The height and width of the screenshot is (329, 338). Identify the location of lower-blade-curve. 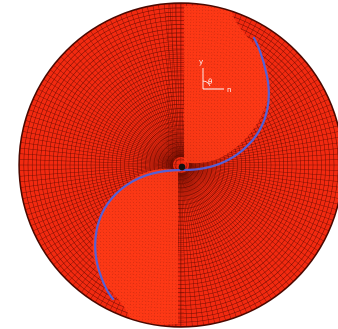
(139, 234).